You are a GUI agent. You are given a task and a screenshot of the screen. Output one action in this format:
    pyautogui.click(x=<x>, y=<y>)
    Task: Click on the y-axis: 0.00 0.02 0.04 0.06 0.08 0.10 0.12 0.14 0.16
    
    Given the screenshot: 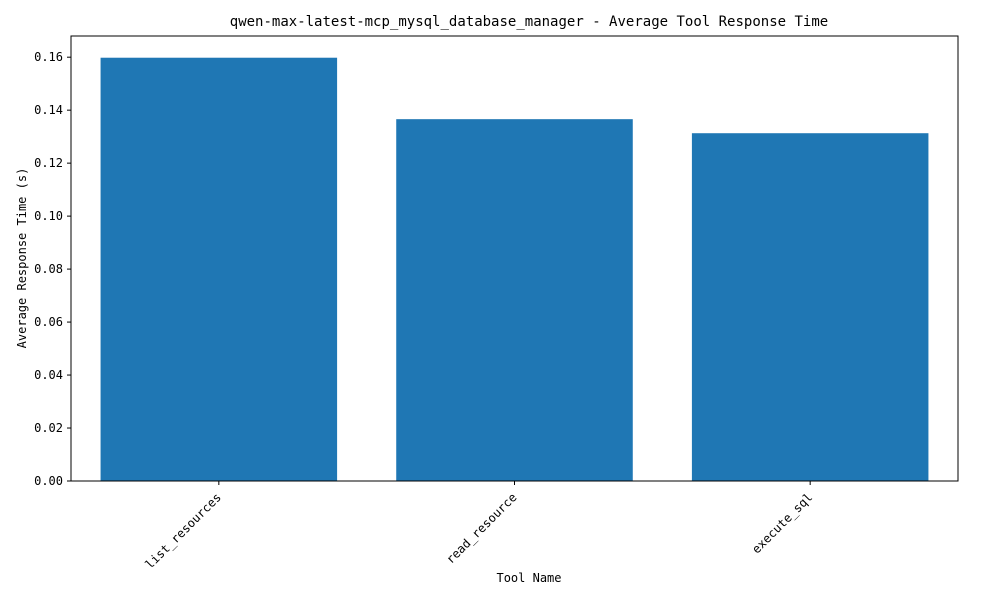 What is the action you would take?
    pyautogui.click(x=52, y=269)
    